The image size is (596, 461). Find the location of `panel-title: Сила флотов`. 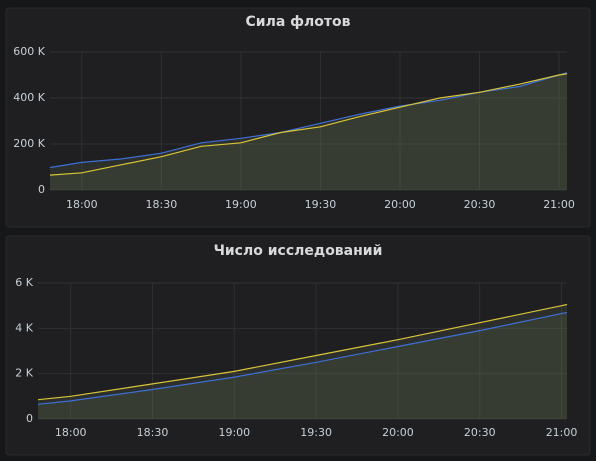

panel-title: Сила флотов is located at coordinates (297, 22).